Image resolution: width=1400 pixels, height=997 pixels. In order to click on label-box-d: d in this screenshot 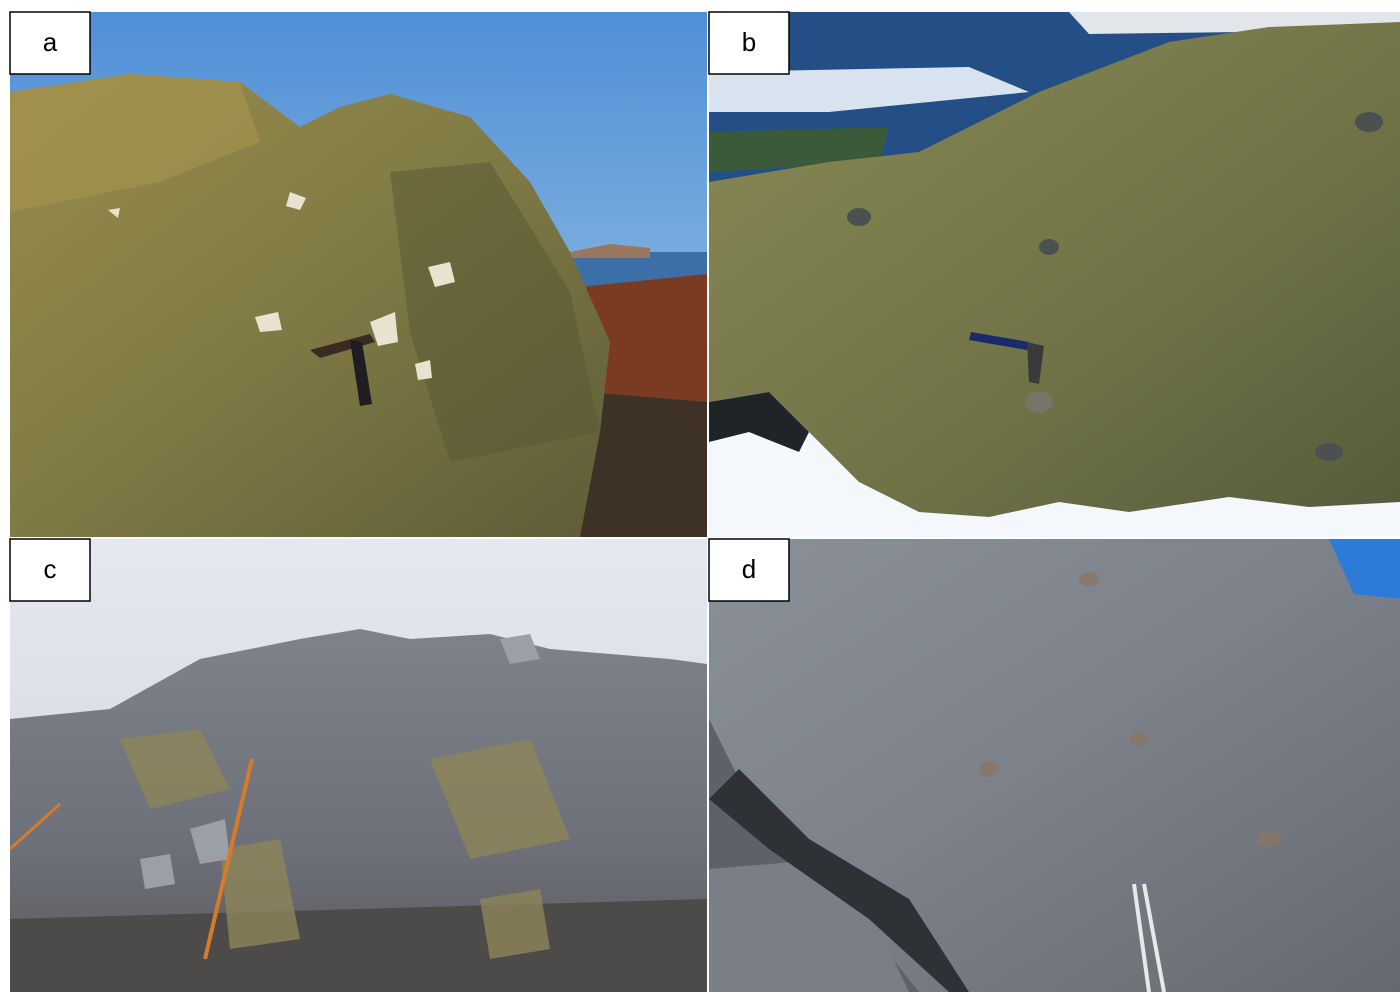, I will do `click(749, 570)`.